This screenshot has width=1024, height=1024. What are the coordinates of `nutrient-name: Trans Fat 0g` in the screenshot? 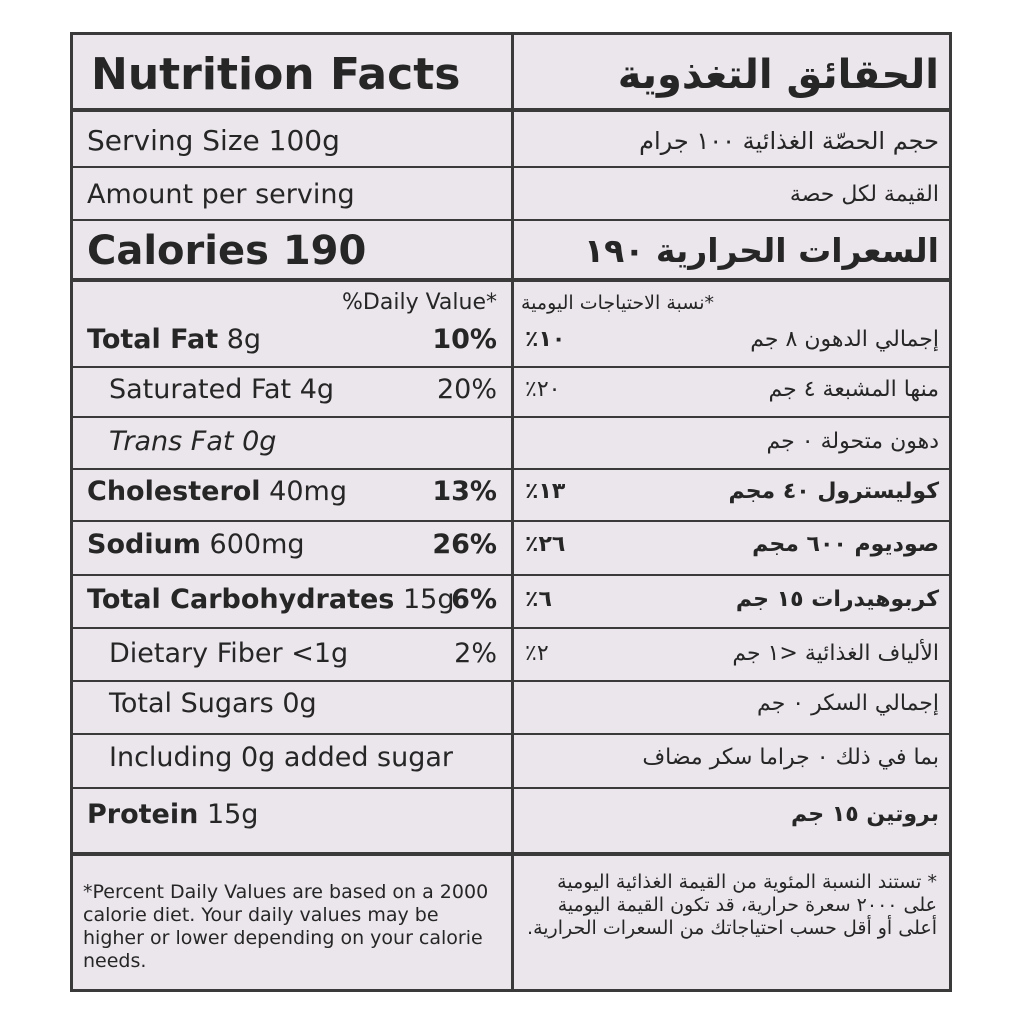 It's located at (192, 442).